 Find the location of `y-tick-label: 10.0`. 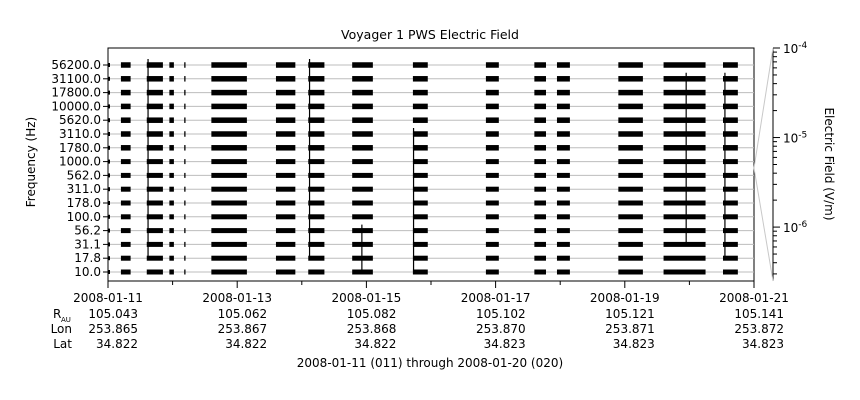

y-tick-label: 10.0 is located at coordinates (87, 272).